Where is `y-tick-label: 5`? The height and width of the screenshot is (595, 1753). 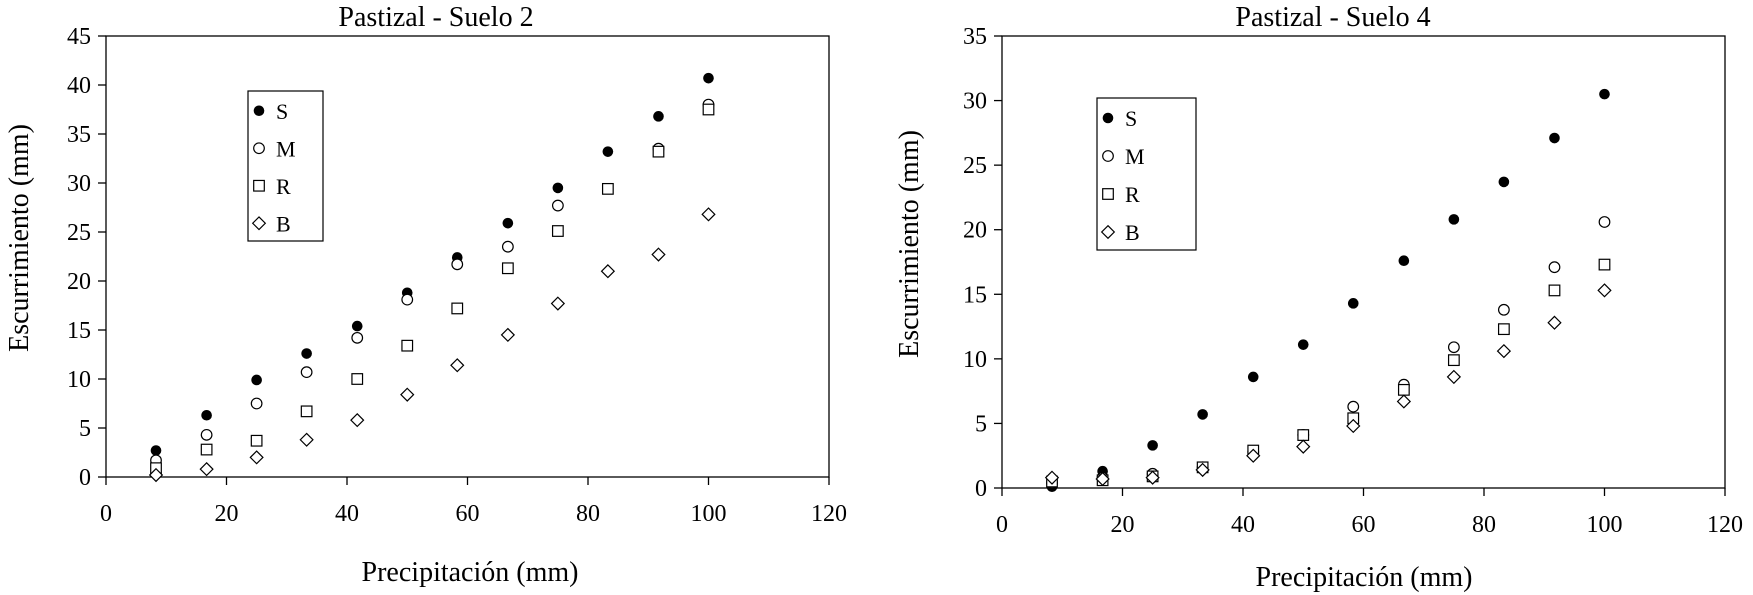
y-tick-label: 5 is located at coordinates (981, 424).